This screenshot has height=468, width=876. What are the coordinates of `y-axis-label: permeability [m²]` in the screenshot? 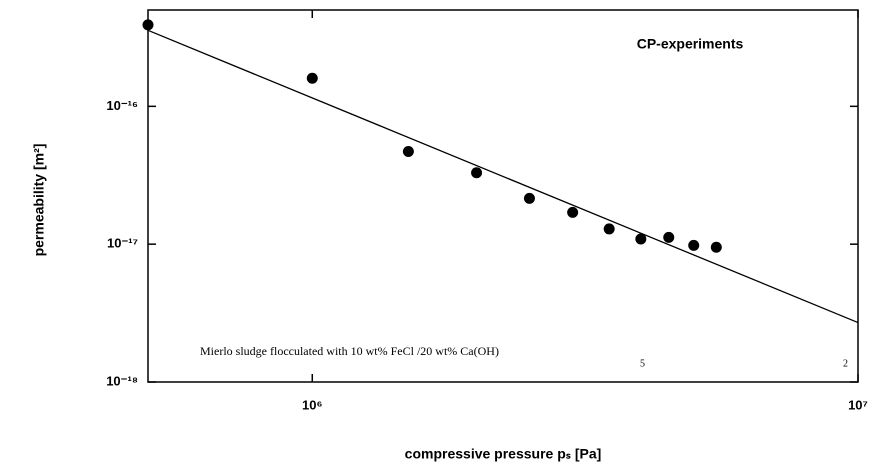 It's located at (39, 200).